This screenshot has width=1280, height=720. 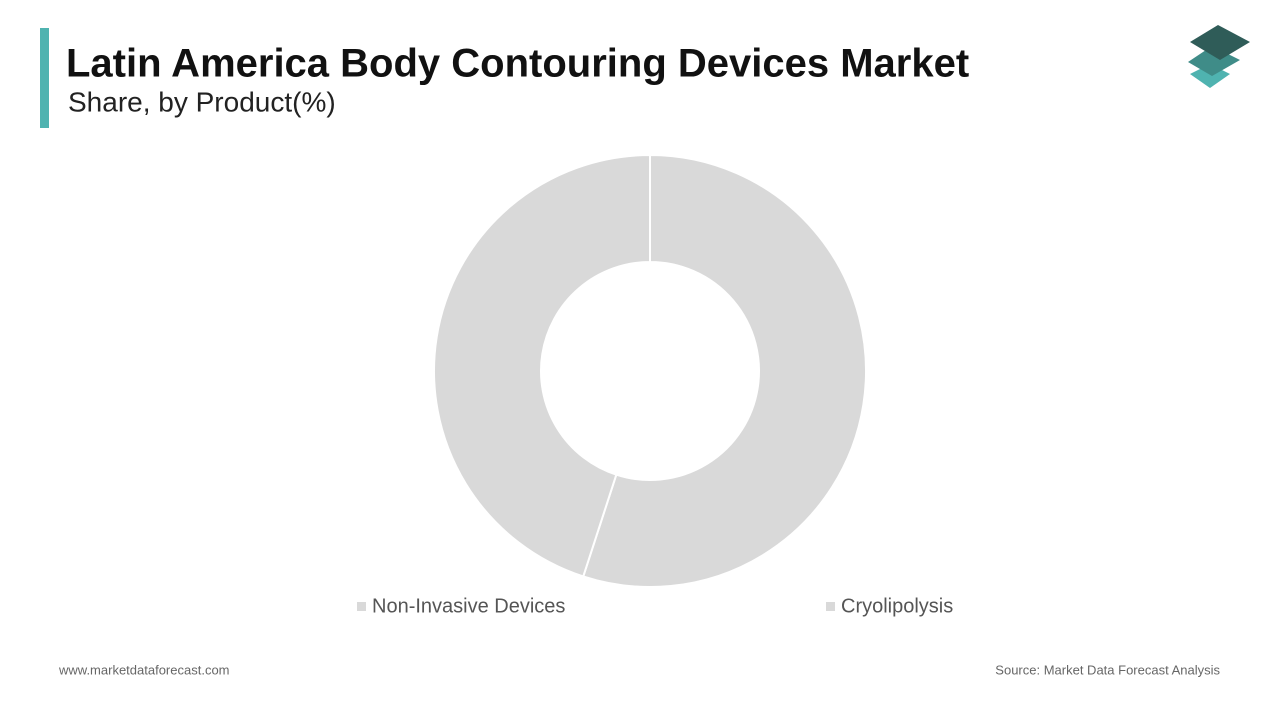 I want to click on chart-subtitle: Share, by Product(%), so click(x=202, y=101).